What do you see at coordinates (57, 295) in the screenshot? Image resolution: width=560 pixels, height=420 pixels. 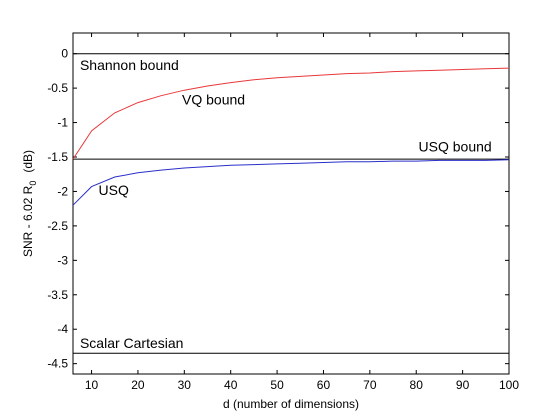 I see `y-tick-label: -3.5` at bounding box center [57, 295].